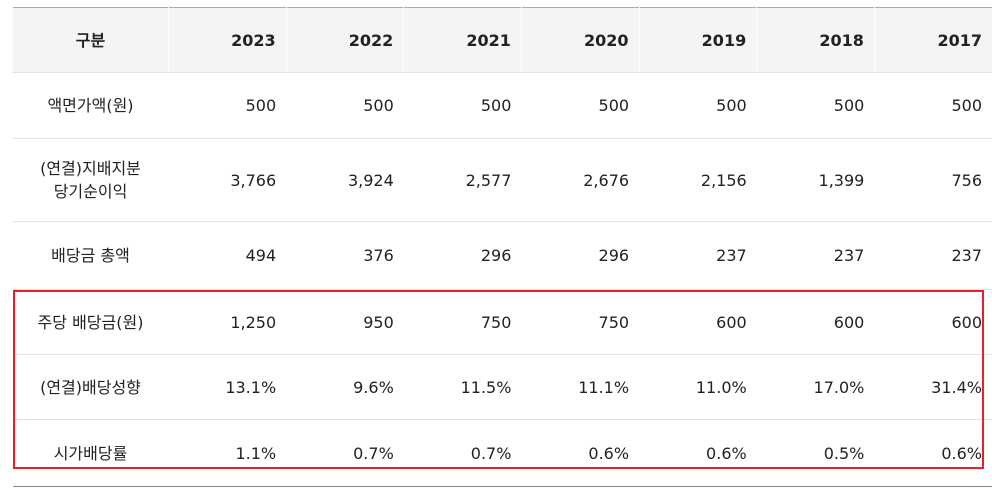 This screenshot has width=992, height=493. Describe the element at coordinates (580, 40) in the screenshot. I see `header-cell: 2020` at that location.